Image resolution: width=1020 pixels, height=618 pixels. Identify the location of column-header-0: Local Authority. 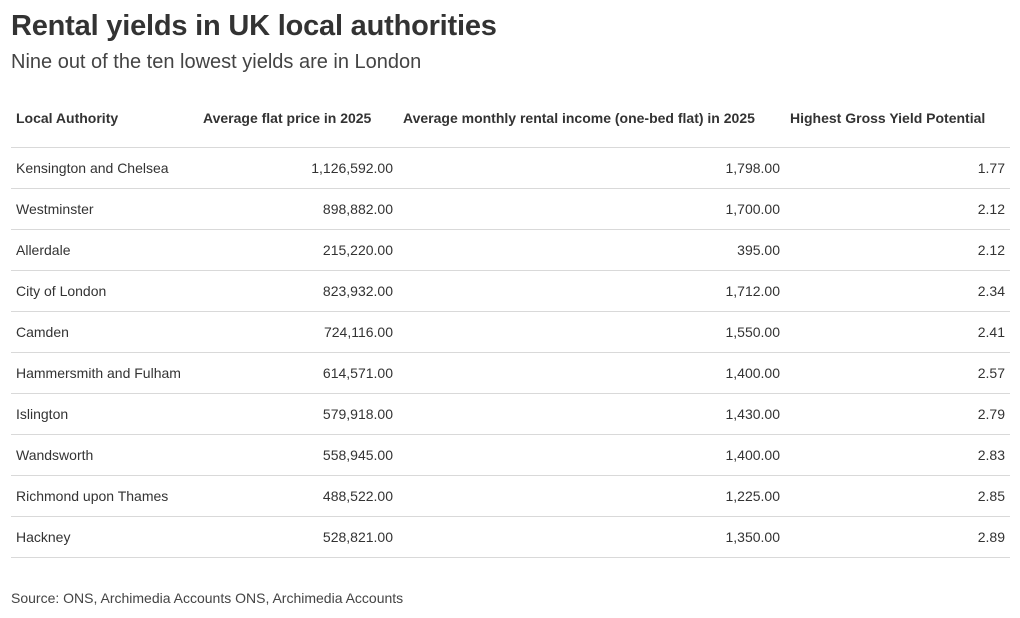
(104, 119).